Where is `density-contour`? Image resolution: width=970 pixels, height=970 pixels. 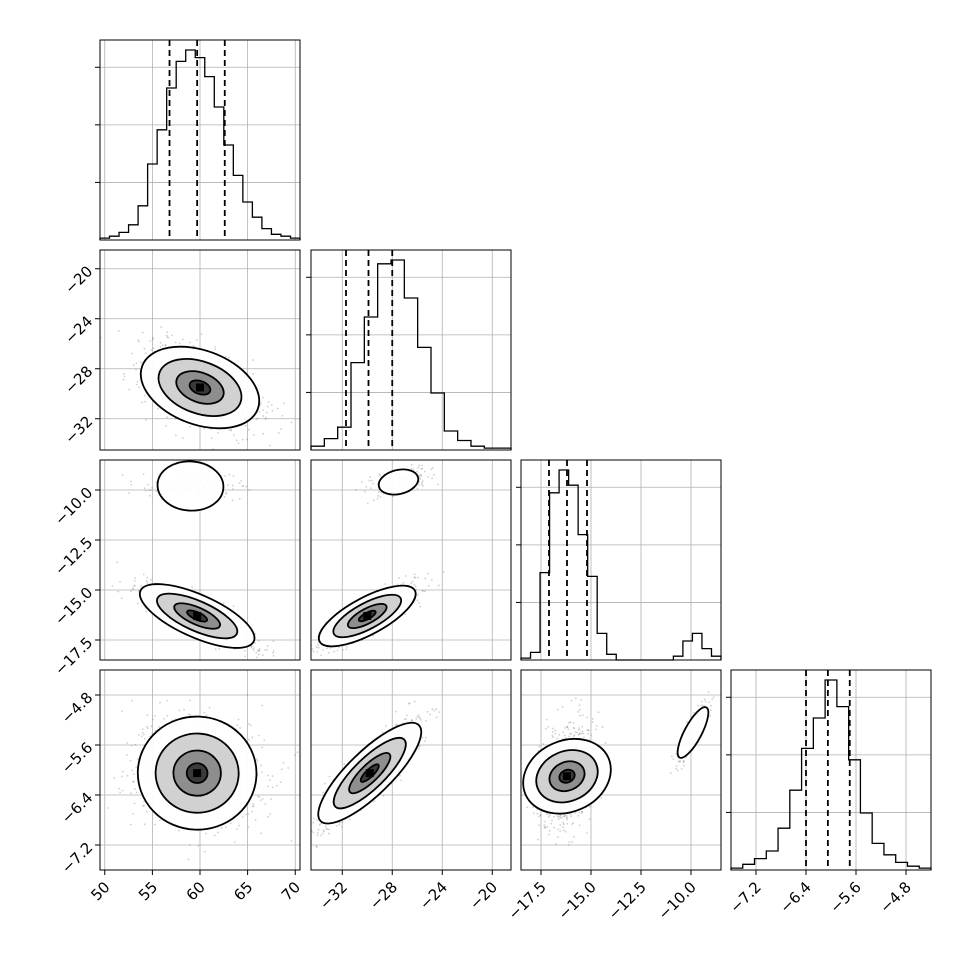 density-contour is located at coordinates (398, 482).